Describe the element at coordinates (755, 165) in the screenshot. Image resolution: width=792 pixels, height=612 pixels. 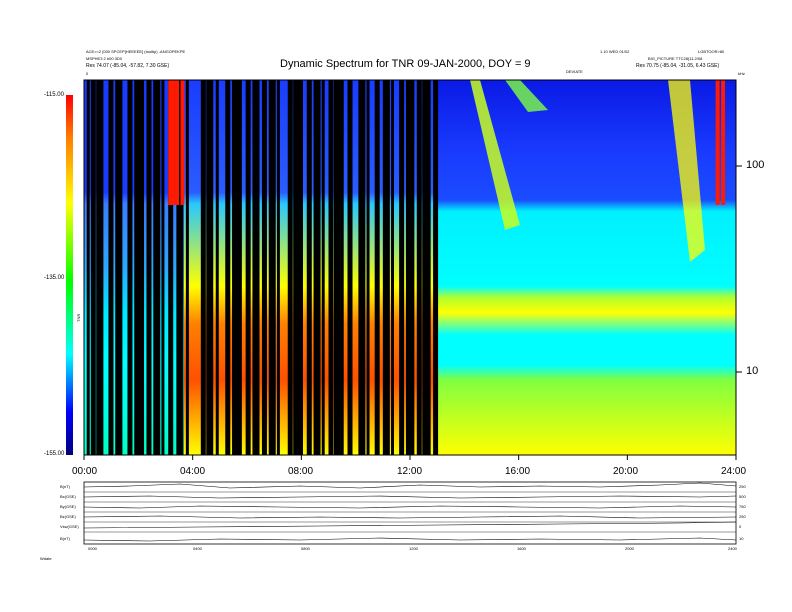
I see `freq-label-100: 100` at that location.